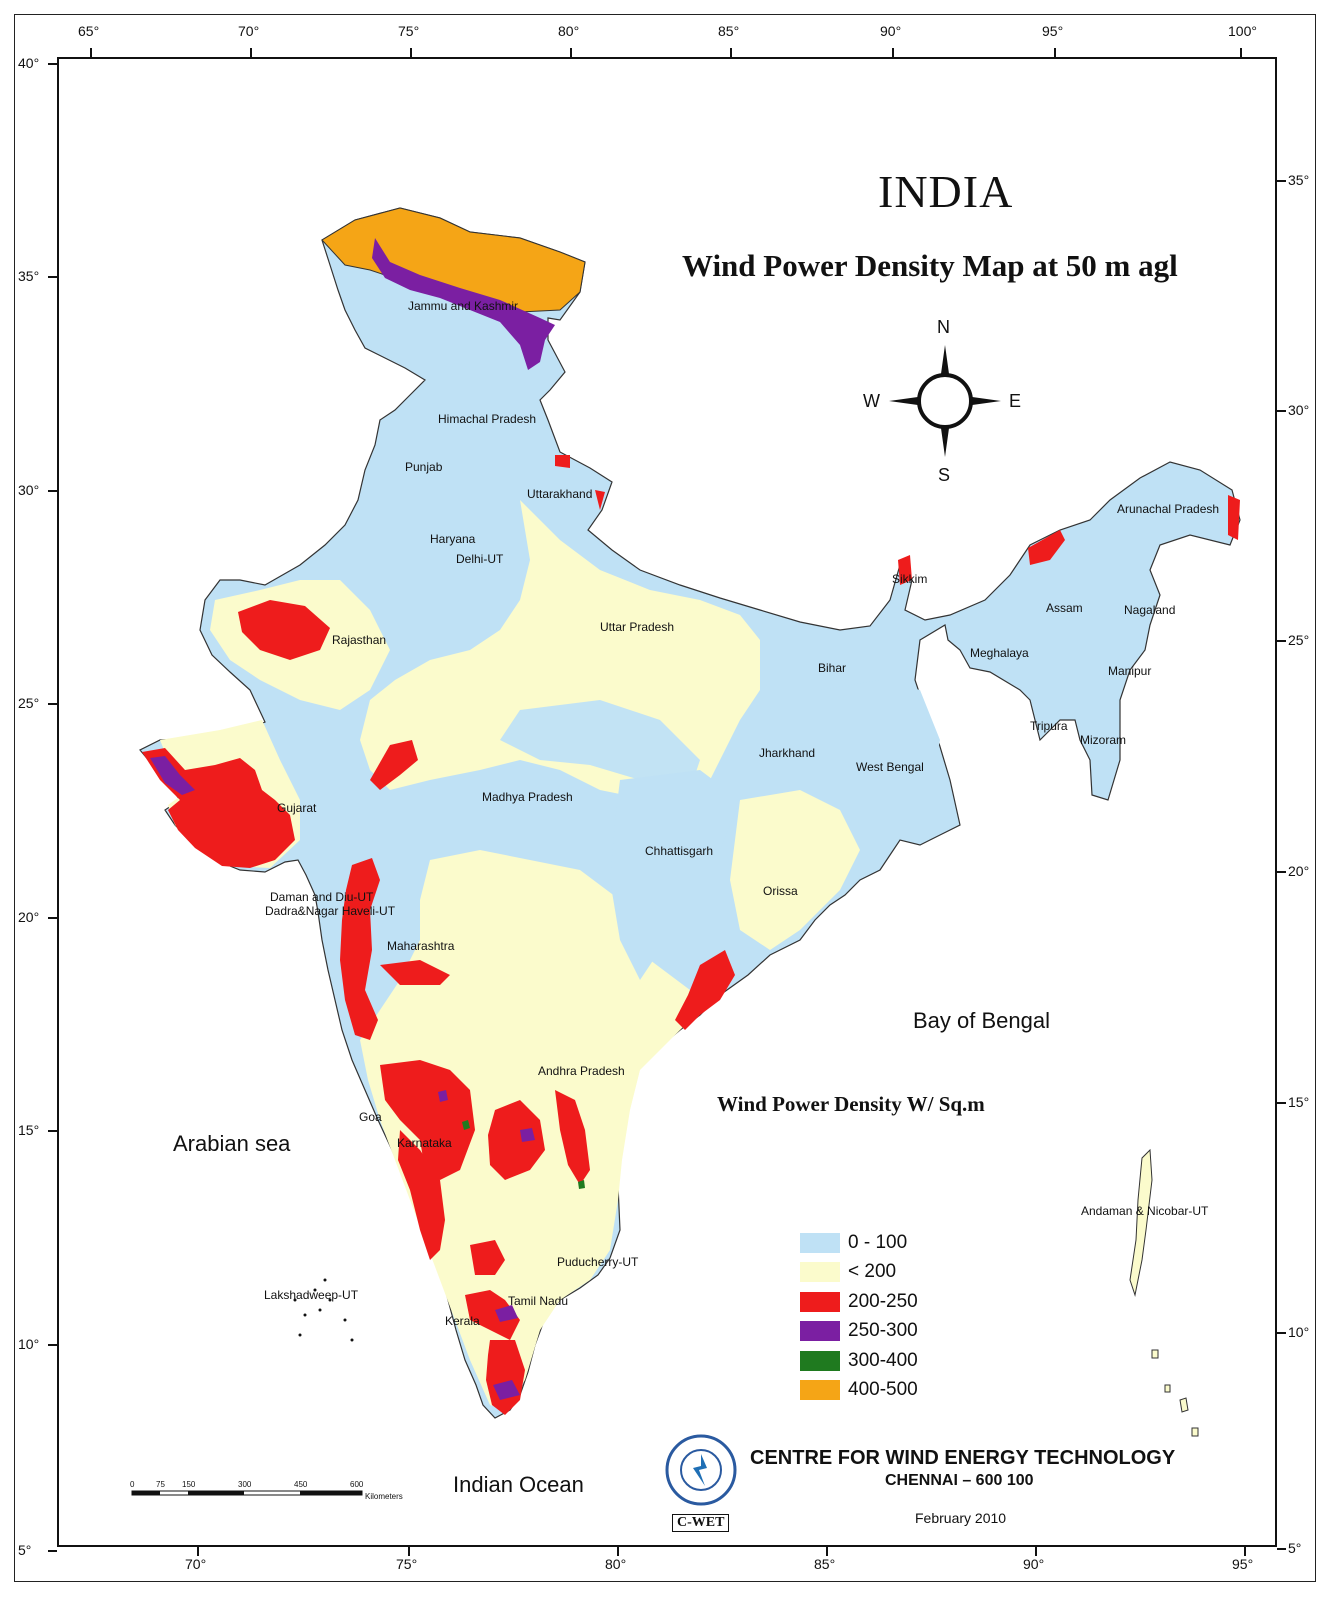 The width and height of the screenshot is (1334, 1600). What do you see at coordinates (1168, 509) in the screenshot?
I see `state-label: Arunachal Pradesh` at bounding box center [1168, 509].